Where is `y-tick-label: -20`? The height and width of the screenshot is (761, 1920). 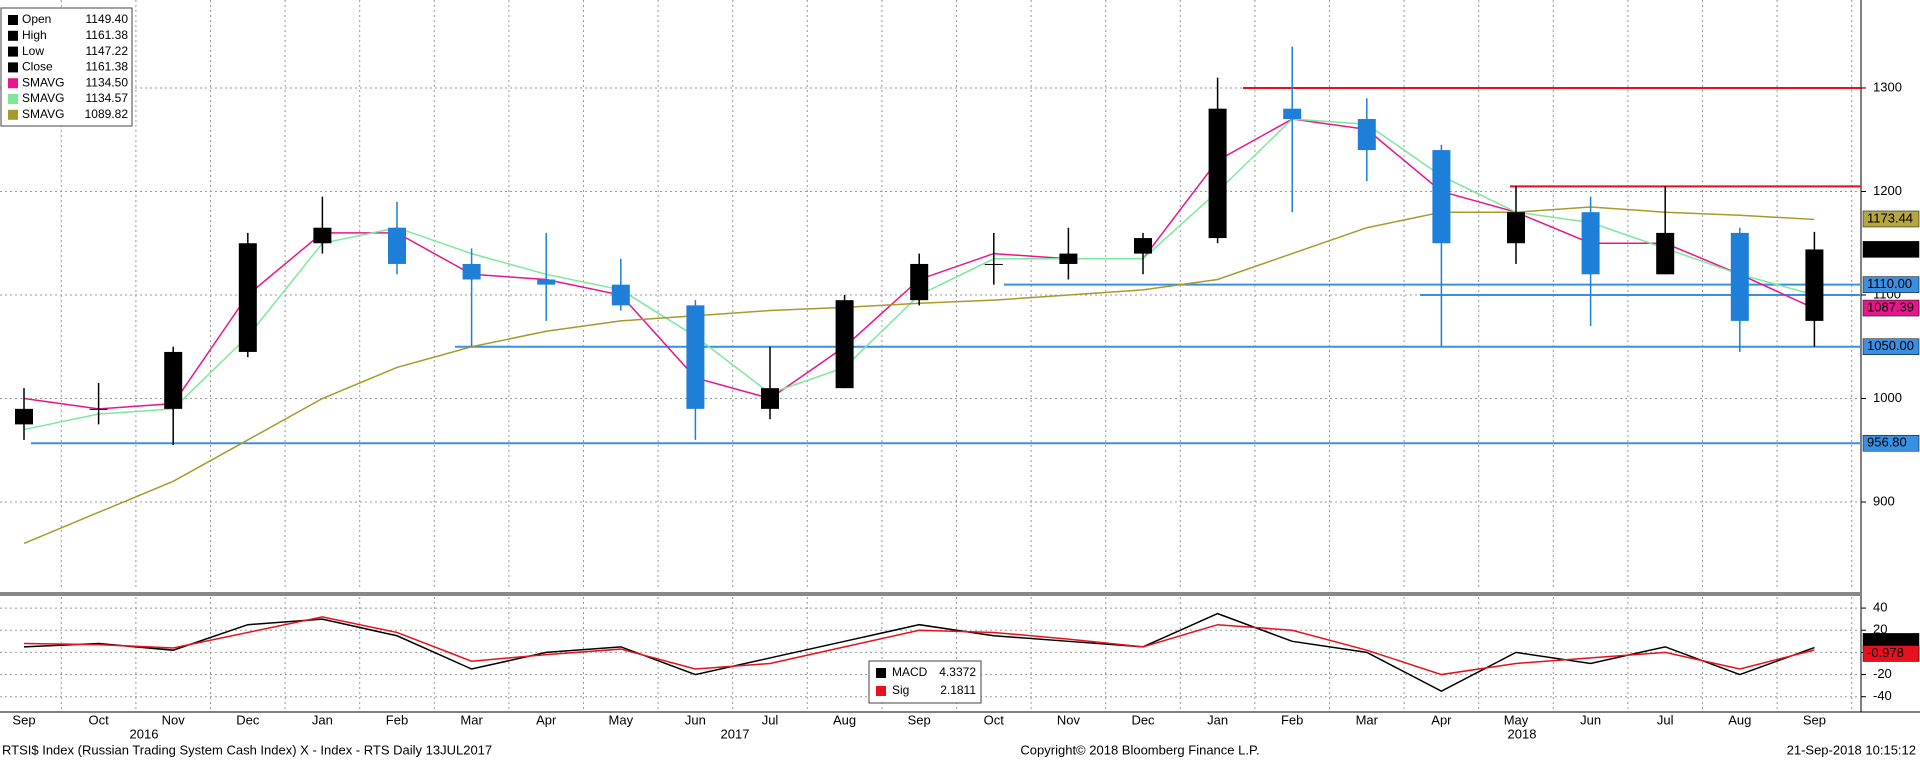
y-tick-label: -20 is located at coordinates (1882, 673).